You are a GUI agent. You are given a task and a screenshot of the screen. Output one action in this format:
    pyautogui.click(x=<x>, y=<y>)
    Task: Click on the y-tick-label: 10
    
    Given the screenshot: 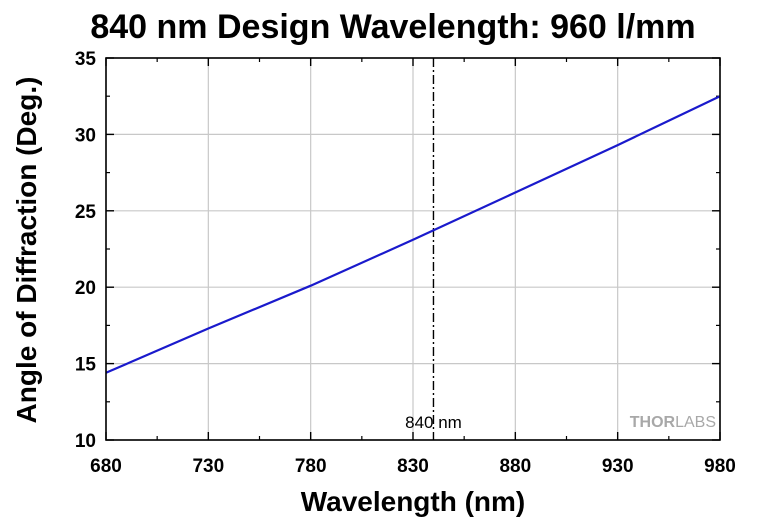 What is the action you would take?
    pyautogui.click(x=85, y=441)
    